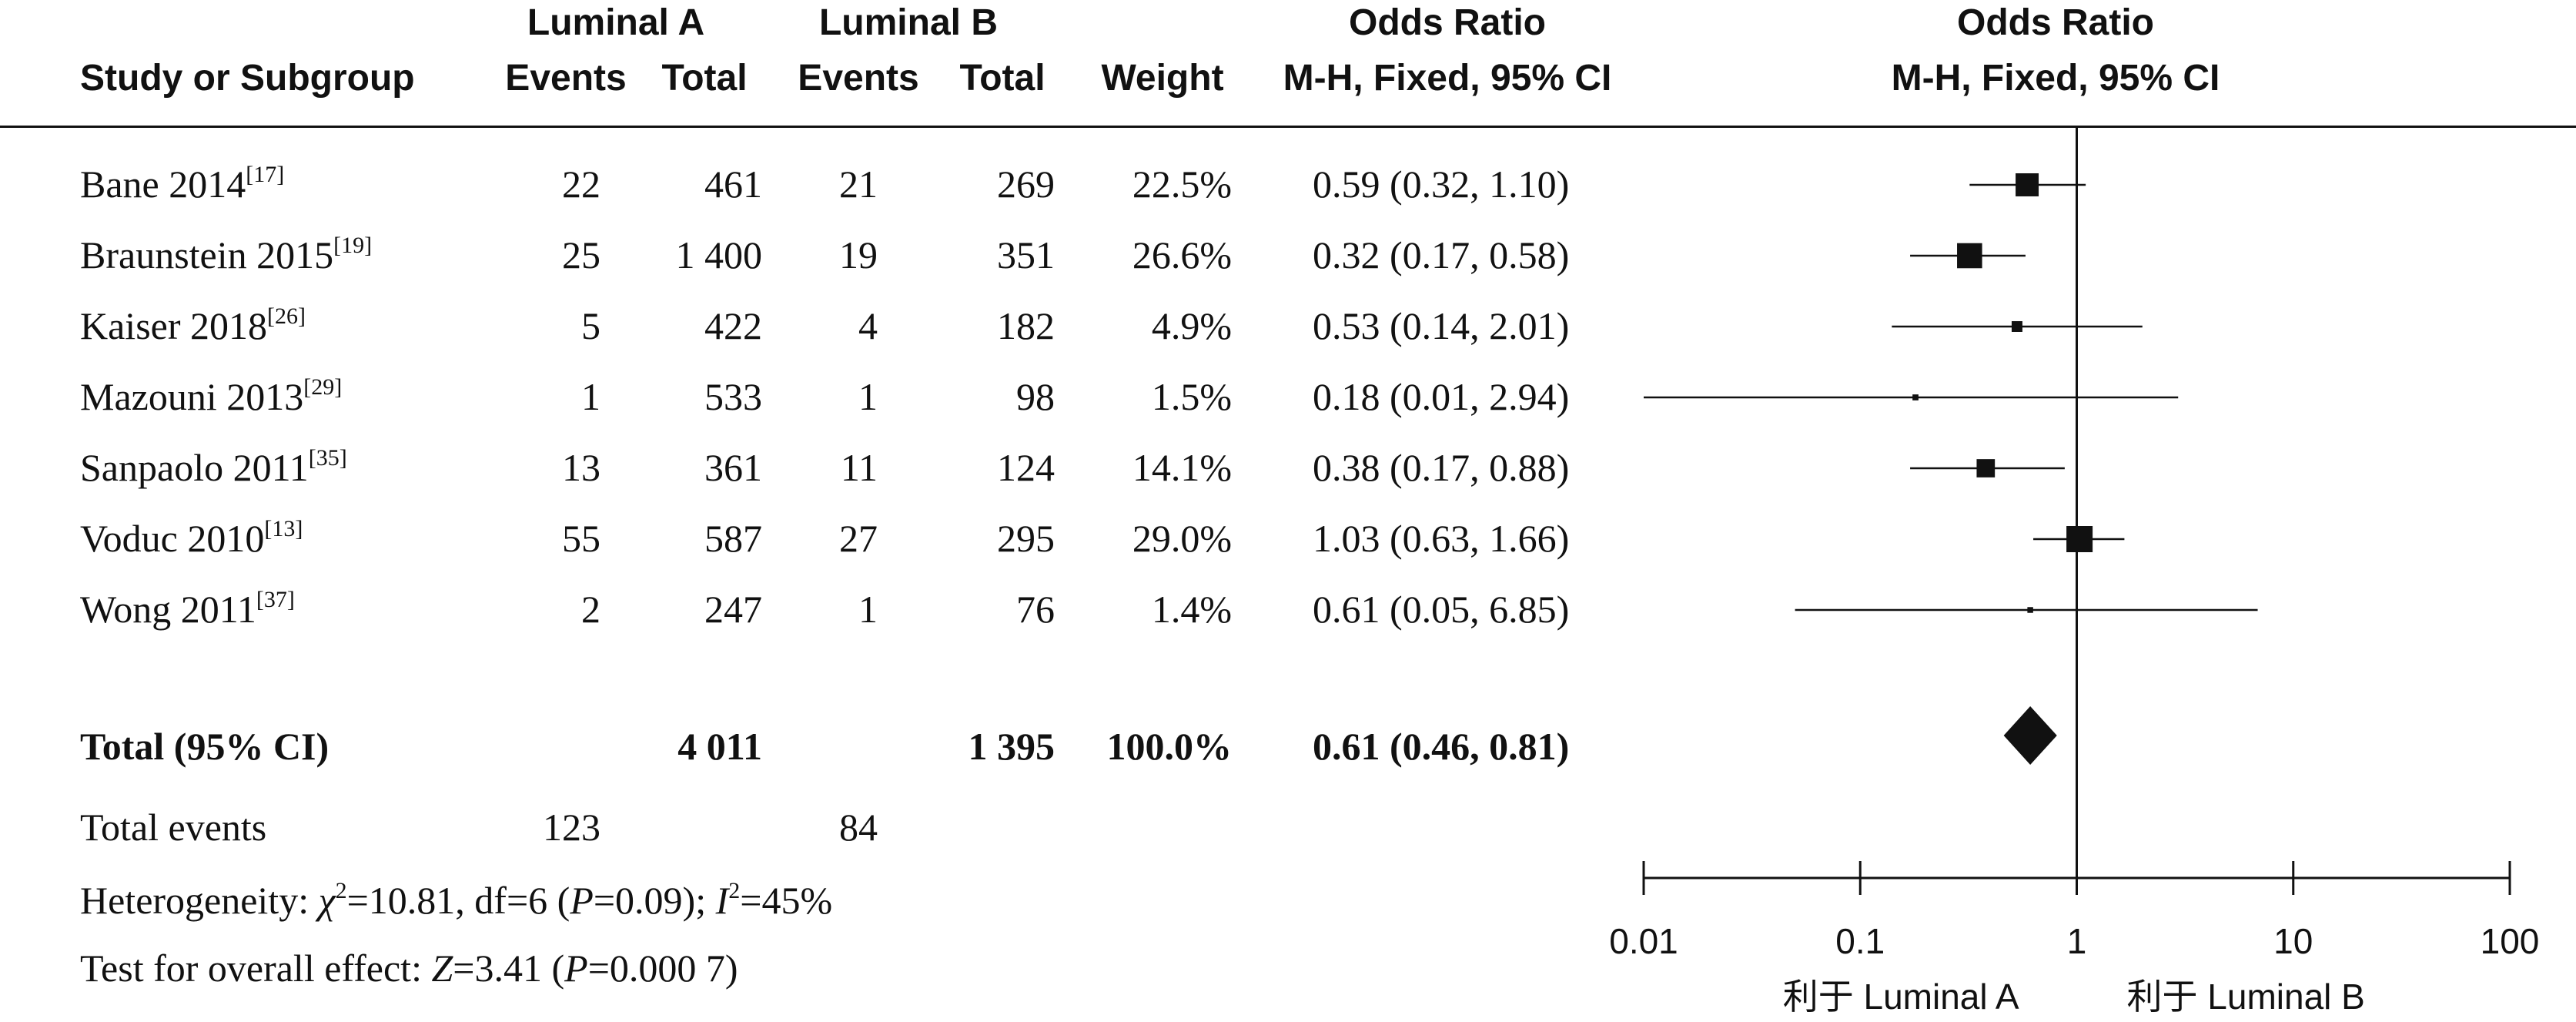  I want to click on total-events-label: Total events, so click(174, 827).